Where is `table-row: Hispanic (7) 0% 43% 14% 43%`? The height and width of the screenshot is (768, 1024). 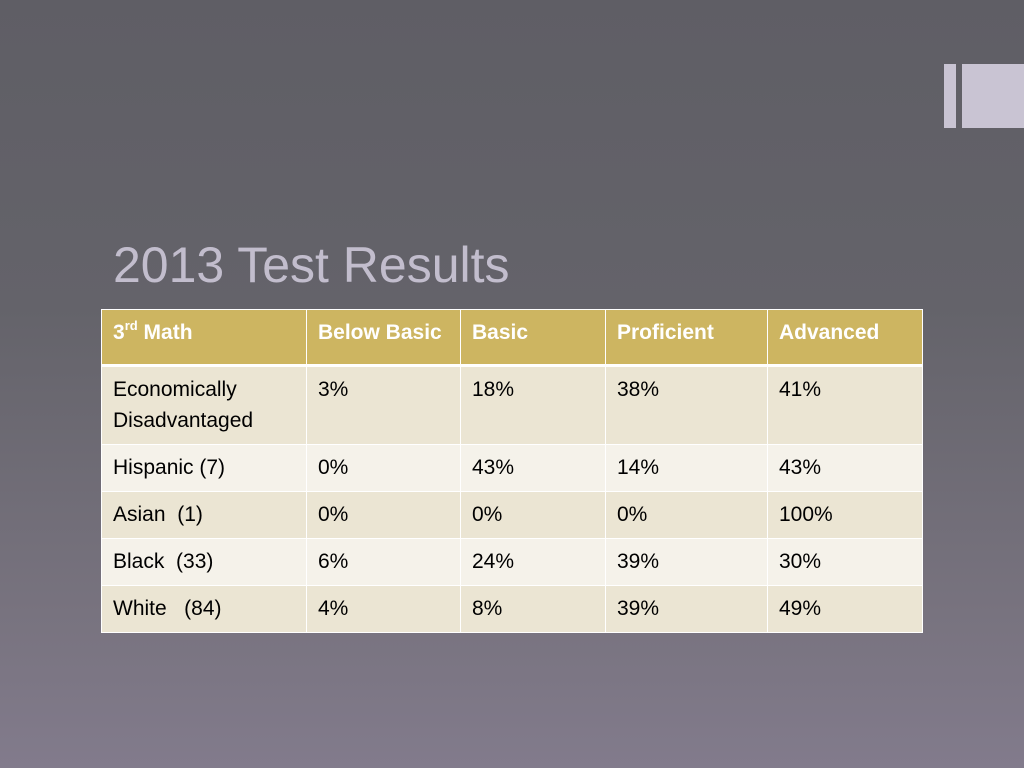
table-row: Hispanic (7) 0% 43% 14% 43% is located at coordinates (512, 468).